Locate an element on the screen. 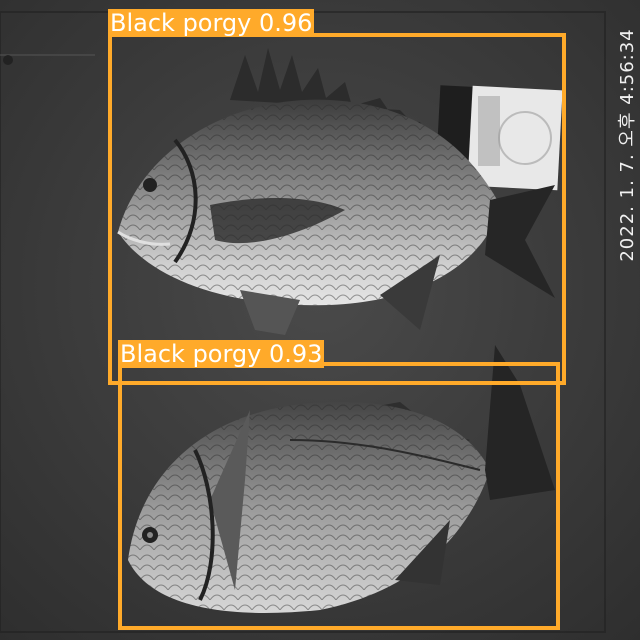  detection-label-1: Black porgy 0.96 is located at coordinates (211, 23).